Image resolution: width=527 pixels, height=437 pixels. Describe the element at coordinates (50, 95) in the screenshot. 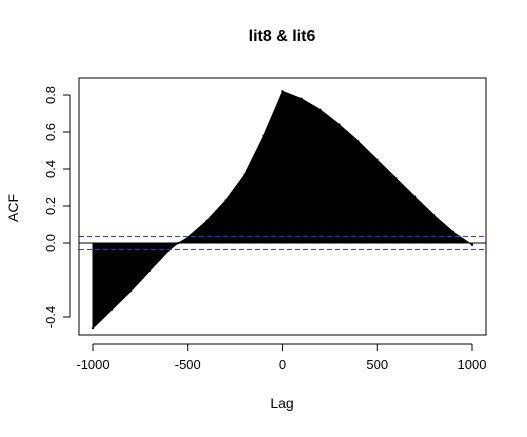

I see `y-tick-label: 0.8` at that location.